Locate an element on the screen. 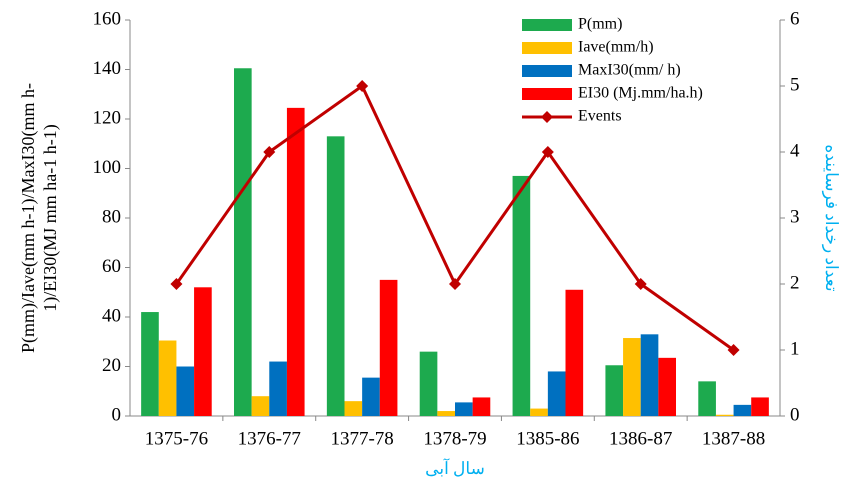  y-axis-label: 1)/EI30(MJ mm ha-1 h-1) is located at coordinates (50, 217).